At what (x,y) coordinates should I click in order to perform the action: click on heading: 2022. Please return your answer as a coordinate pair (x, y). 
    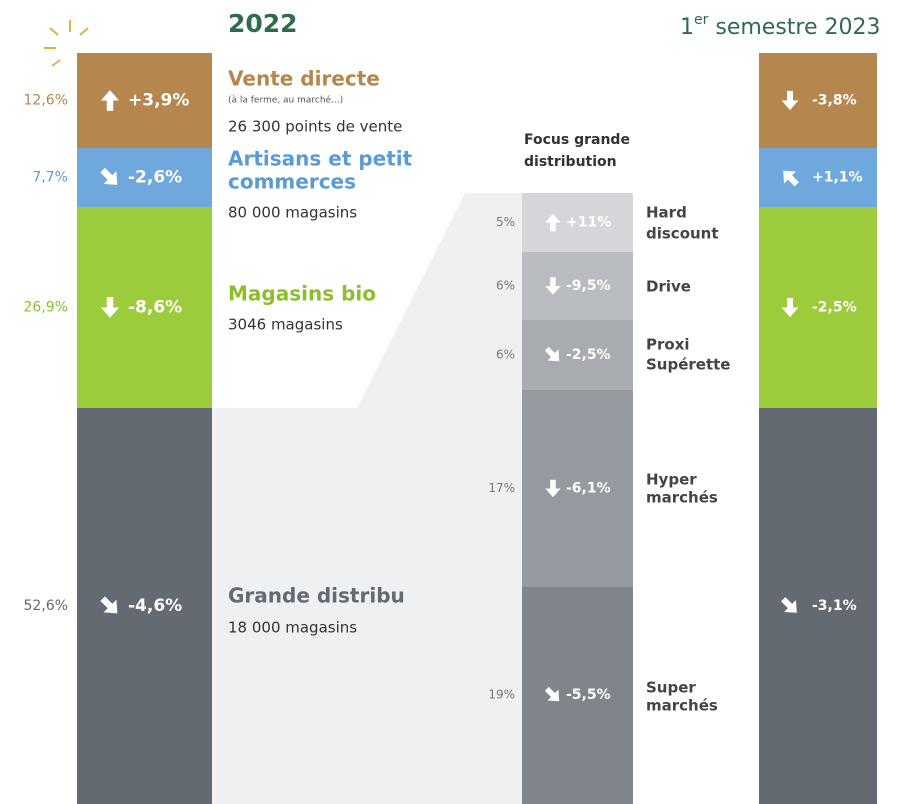
    Looking at the image, I should click on (263, 23).